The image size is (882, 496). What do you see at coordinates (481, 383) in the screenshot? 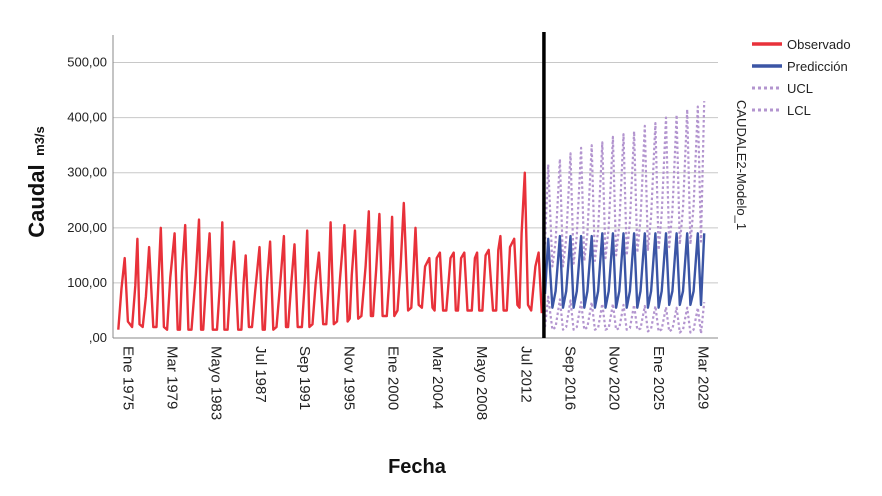
I see `x-tick-label: Mayo 2008` at bounding box center [481, 383].